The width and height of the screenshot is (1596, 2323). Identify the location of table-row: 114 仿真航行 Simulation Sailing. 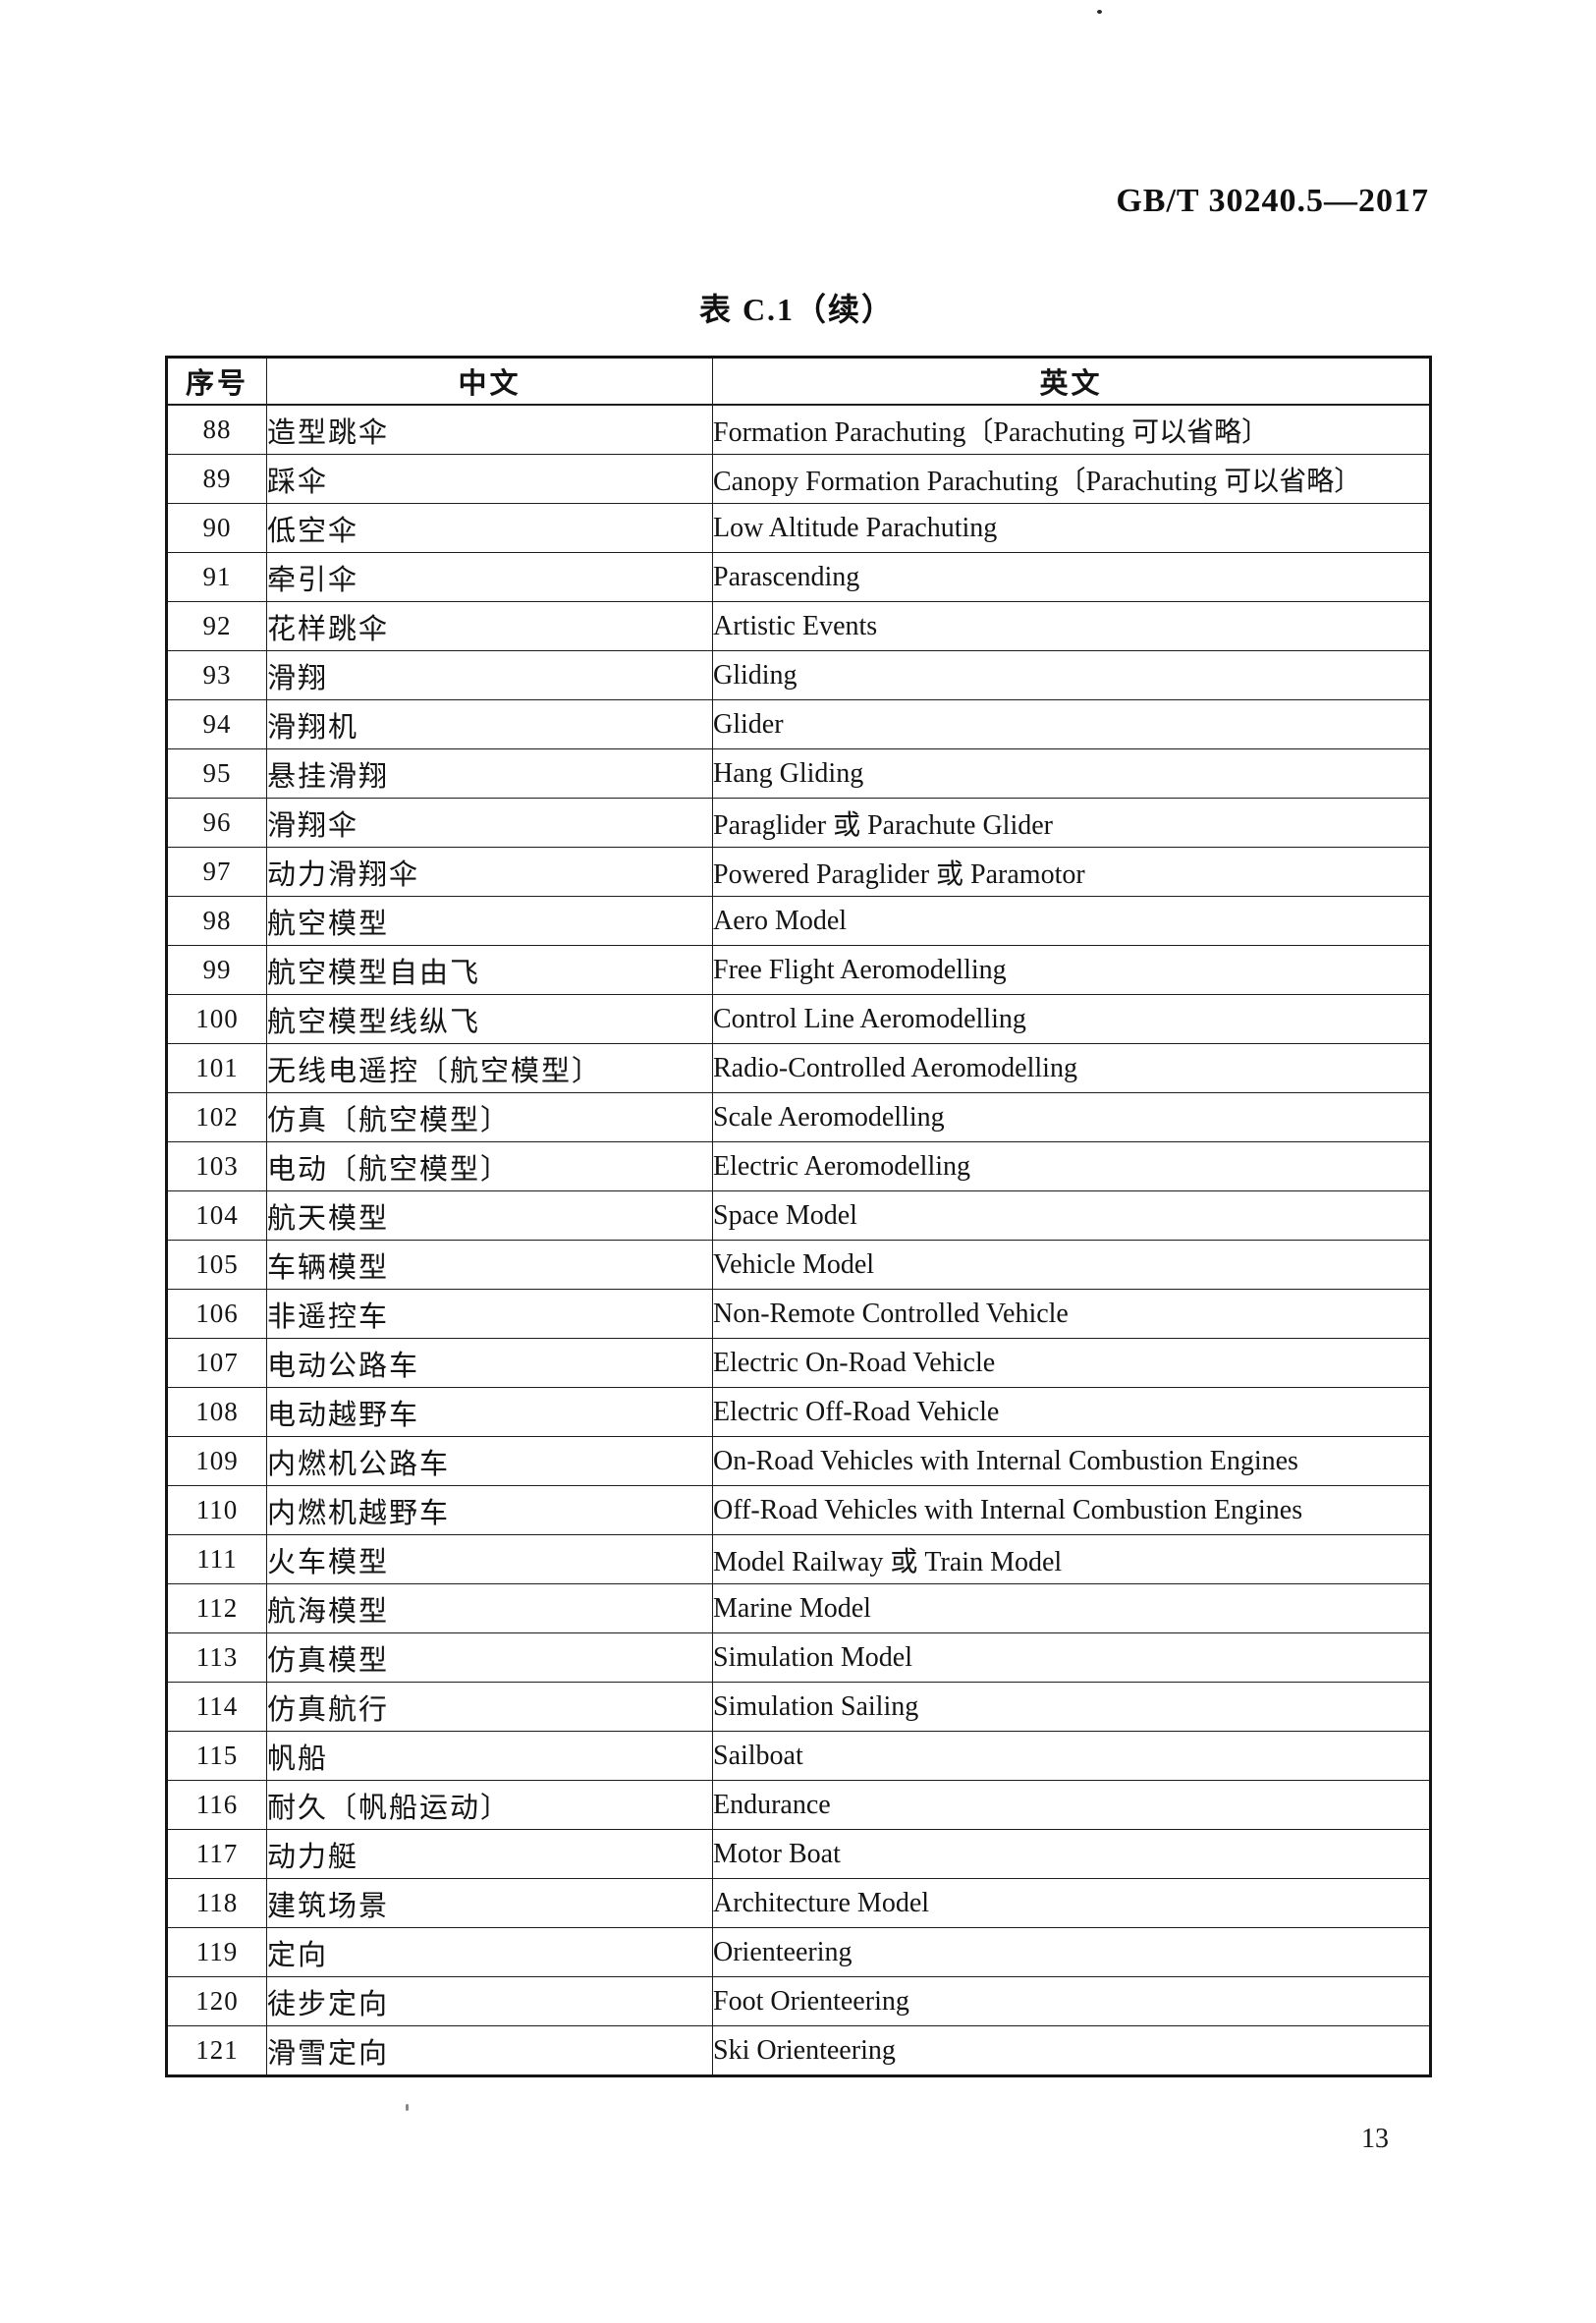
(798, 1707).